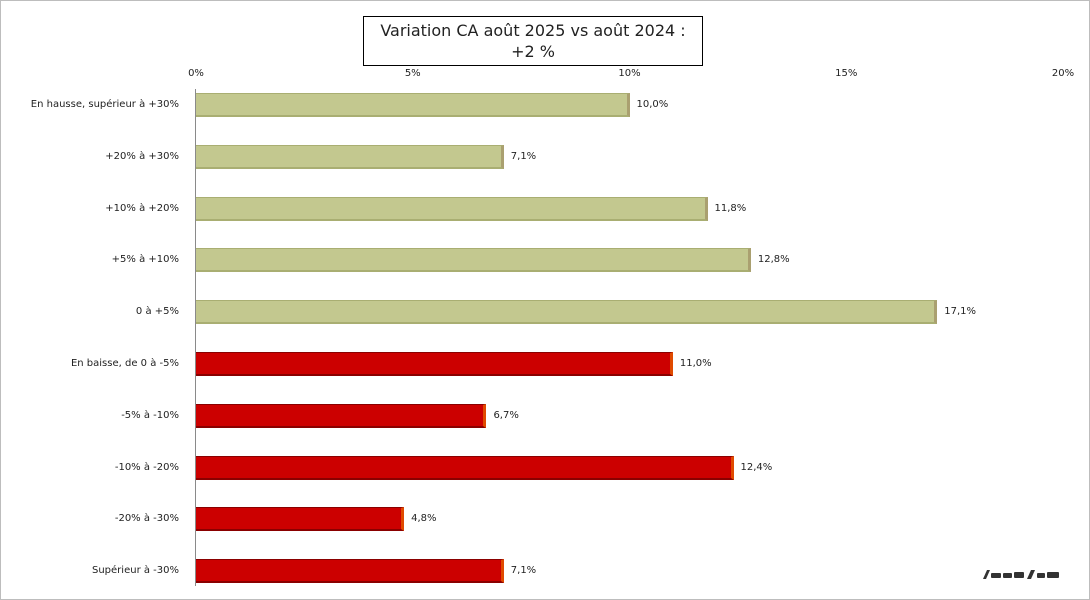 Image resolution: width=1090 pixels, height=600 pixels. I want to click on data-label: 17,1%, so click(960, 312).